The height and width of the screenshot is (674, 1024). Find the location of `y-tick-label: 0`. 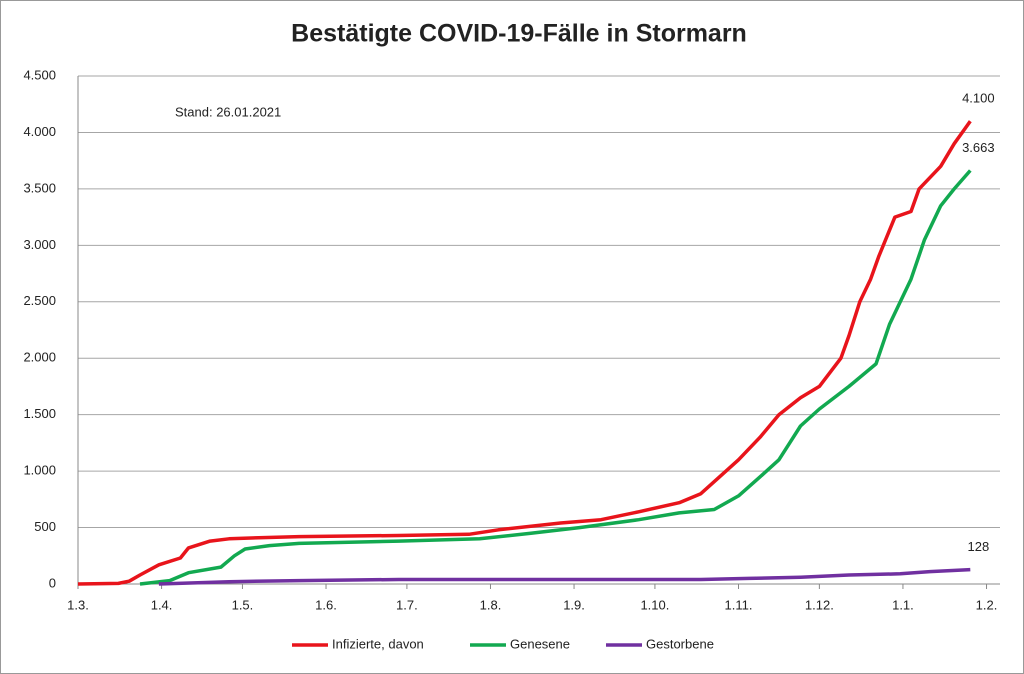

y-tick-label: 0 is located at coordinates (52, 582).